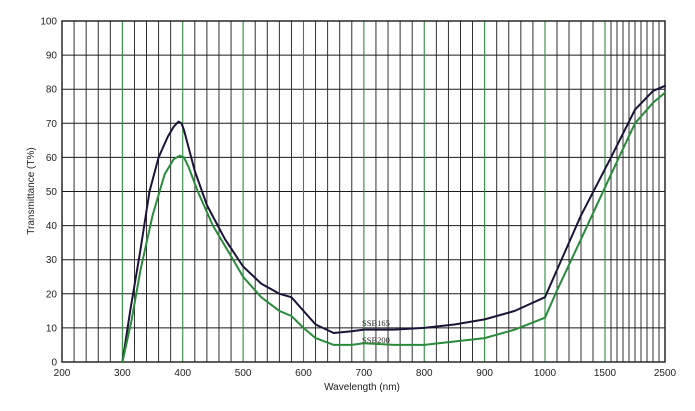 This screenshot has width=695, height=411. Describe the element at coordinates (362, 387) in the screenshot. I see `x-axis-title: Wavelength (nm)` at that location.